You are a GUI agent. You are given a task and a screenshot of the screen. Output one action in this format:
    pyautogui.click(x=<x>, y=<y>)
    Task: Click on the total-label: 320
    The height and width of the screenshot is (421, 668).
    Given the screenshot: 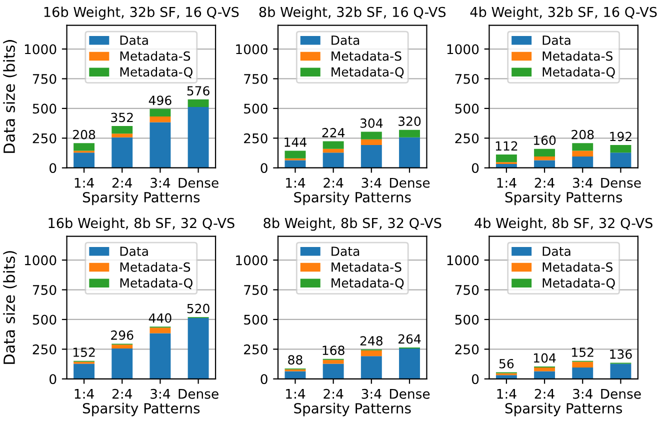 What is the action you would take?
    pyautogui.click(x=409, y=121)
    